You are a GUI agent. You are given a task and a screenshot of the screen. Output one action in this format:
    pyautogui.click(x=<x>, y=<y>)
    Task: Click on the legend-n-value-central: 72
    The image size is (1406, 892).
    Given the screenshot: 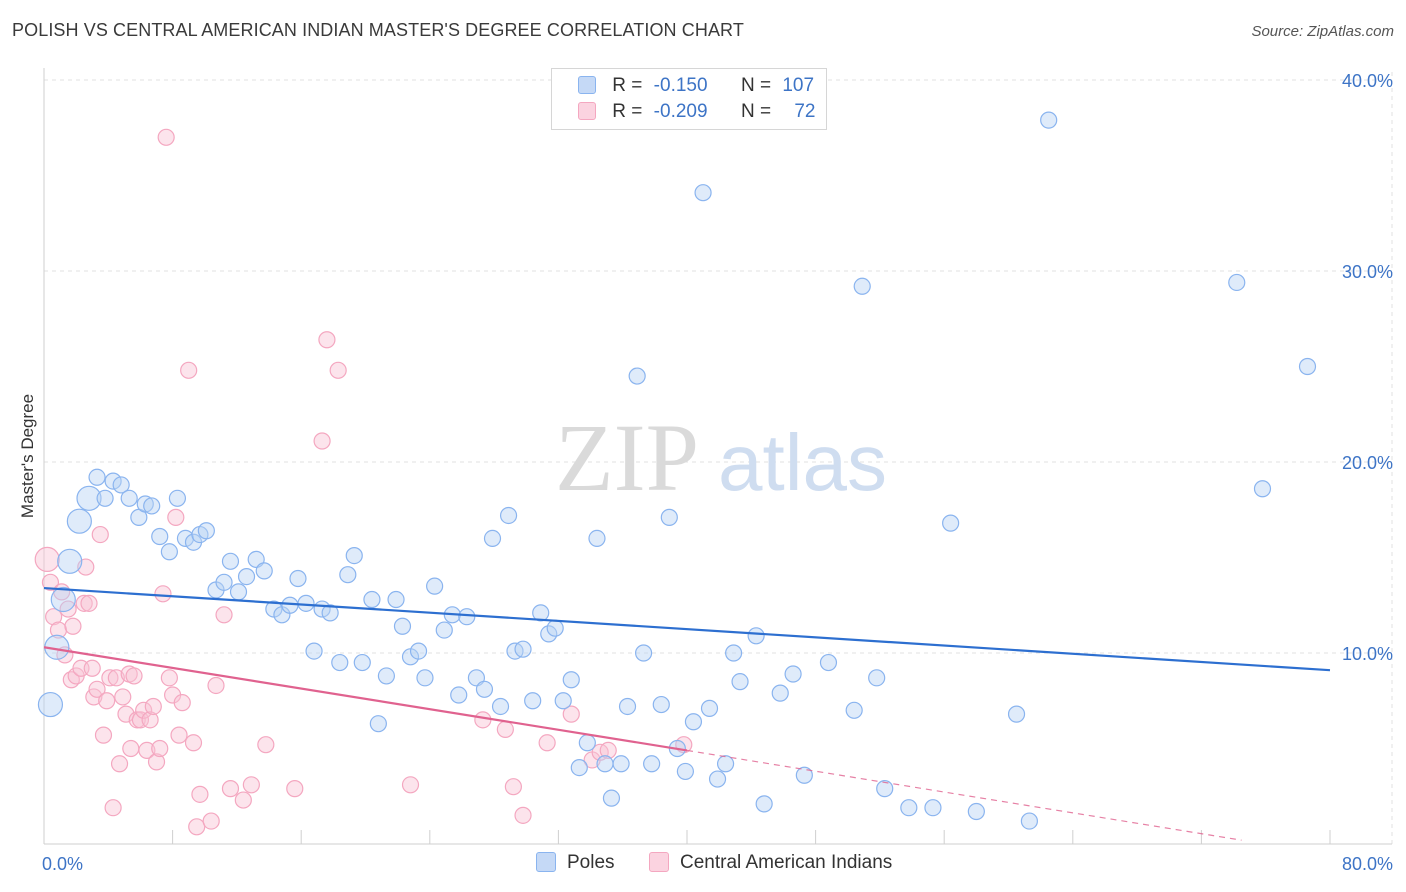 What is the action you would take?
    pyautogui.click(x=805, y=111)
    